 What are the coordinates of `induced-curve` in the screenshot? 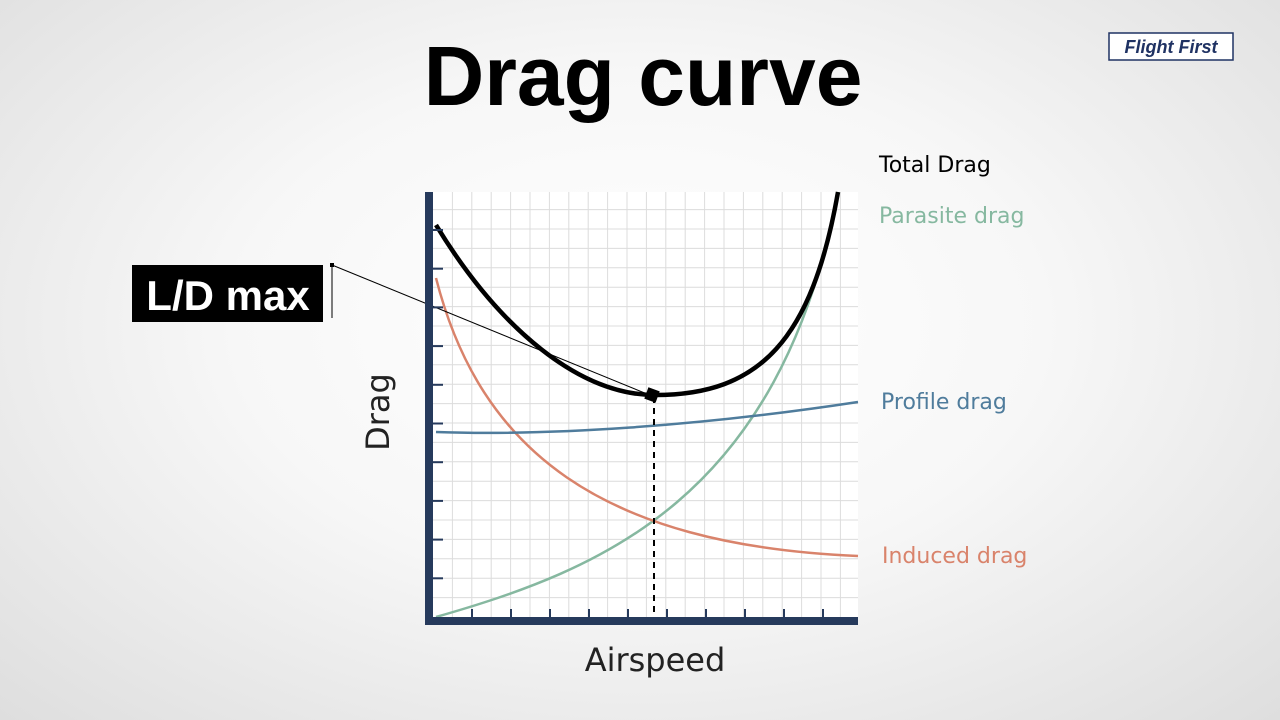 It's located at (646, 417).